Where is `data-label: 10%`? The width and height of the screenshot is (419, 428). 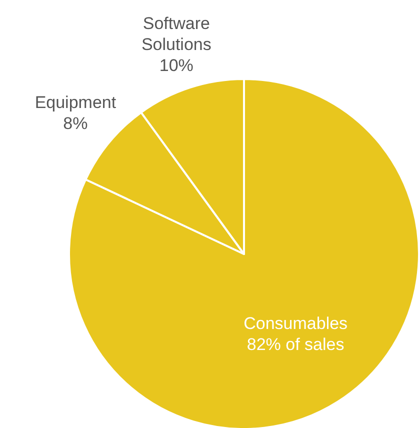
data-label: 10% is located at coordinates (176, 66).